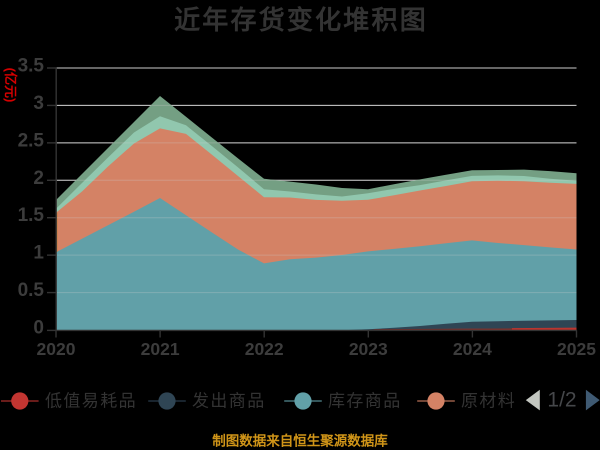  I want to click on svg-text: 2022, so click(264, 349).